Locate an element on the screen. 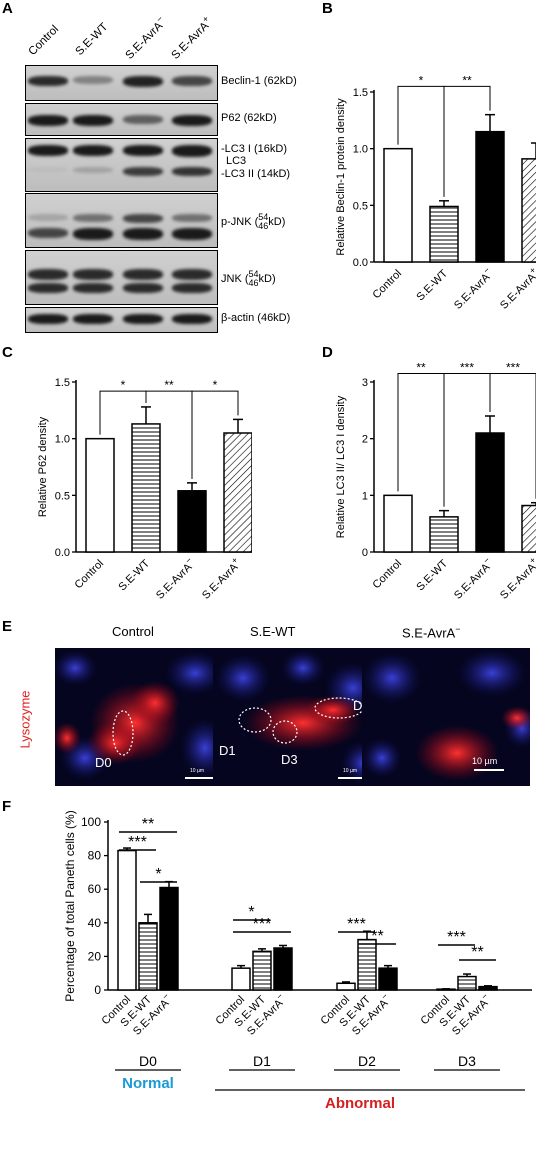  blot-label: Beclin-1 (62kD) is located at coordinates (259, 81).